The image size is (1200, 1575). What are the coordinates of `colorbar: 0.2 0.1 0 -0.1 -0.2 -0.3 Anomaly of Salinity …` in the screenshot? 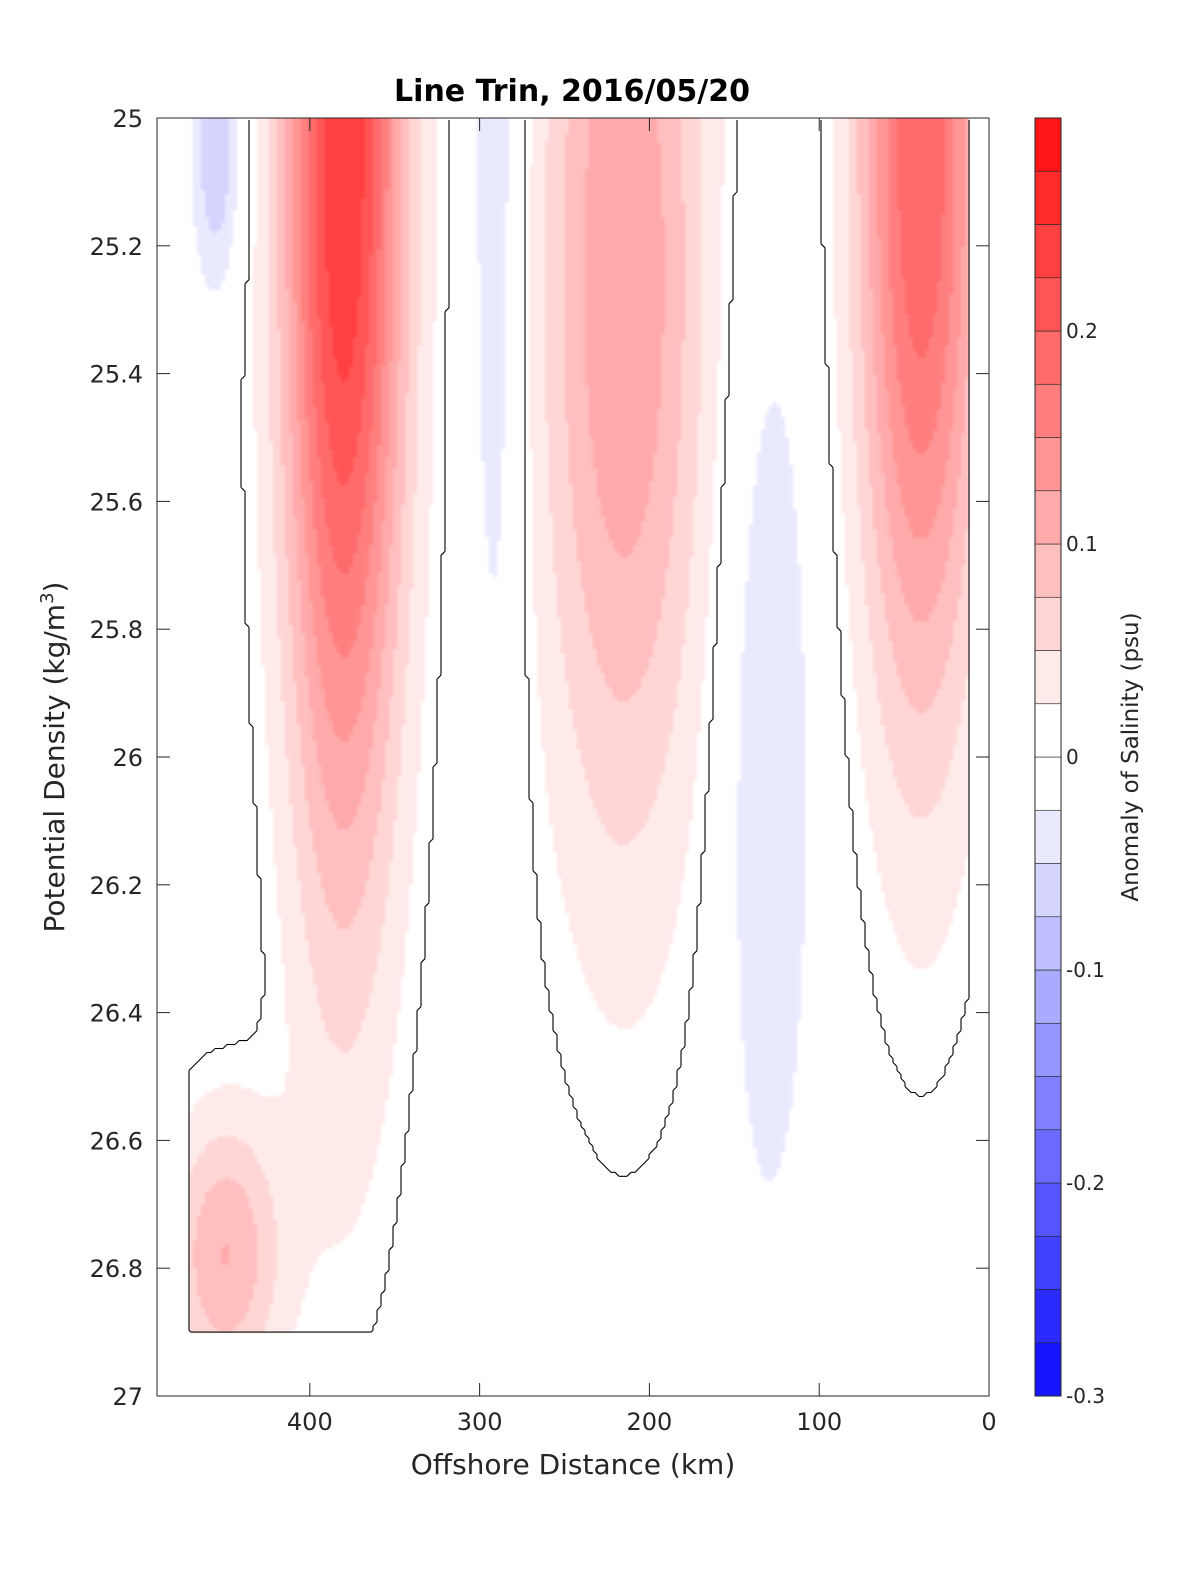 It's located at (1089, 762).